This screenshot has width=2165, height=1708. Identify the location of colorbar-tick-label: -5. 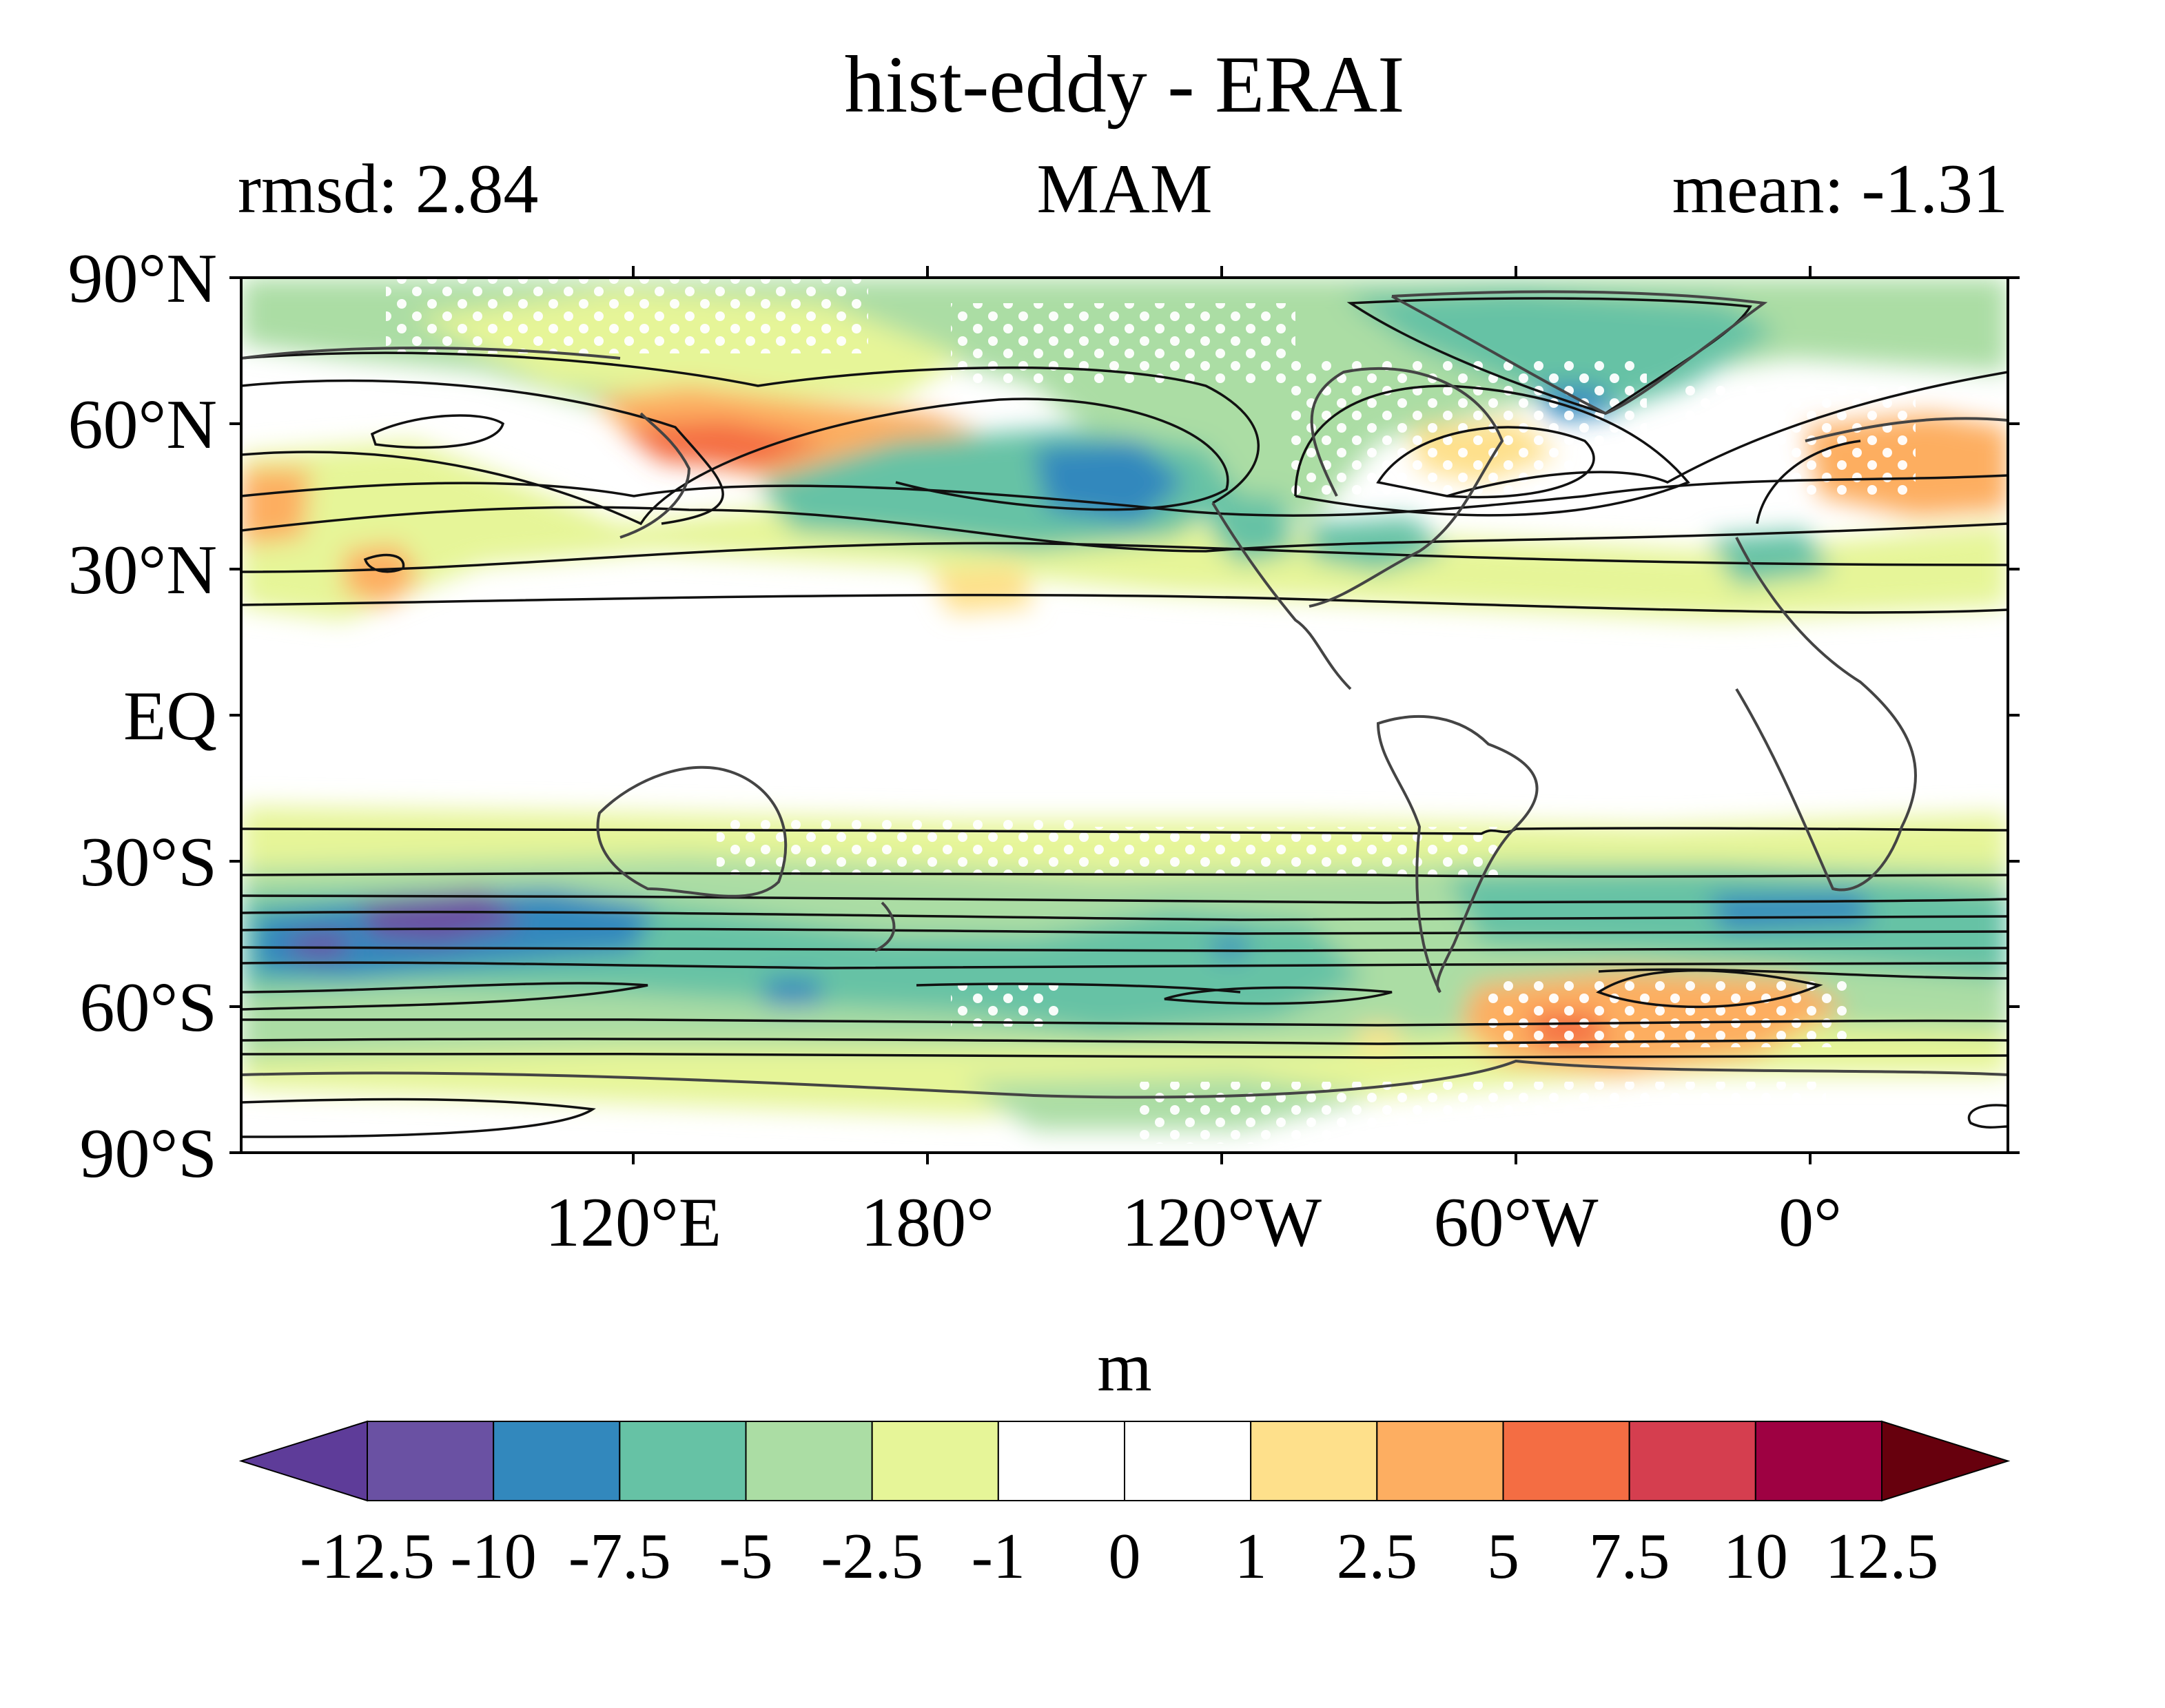
(745, 1557).